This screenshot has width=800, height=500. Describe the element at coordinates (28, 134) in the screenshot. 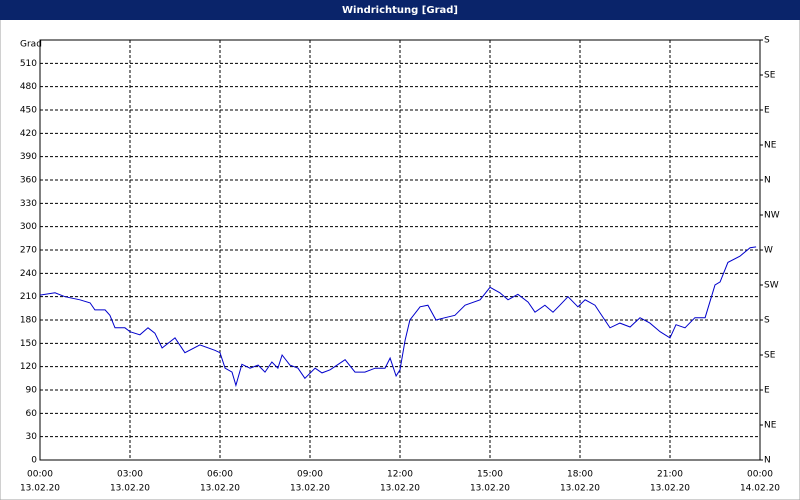

I see `y-tick-label: 420` at that location.